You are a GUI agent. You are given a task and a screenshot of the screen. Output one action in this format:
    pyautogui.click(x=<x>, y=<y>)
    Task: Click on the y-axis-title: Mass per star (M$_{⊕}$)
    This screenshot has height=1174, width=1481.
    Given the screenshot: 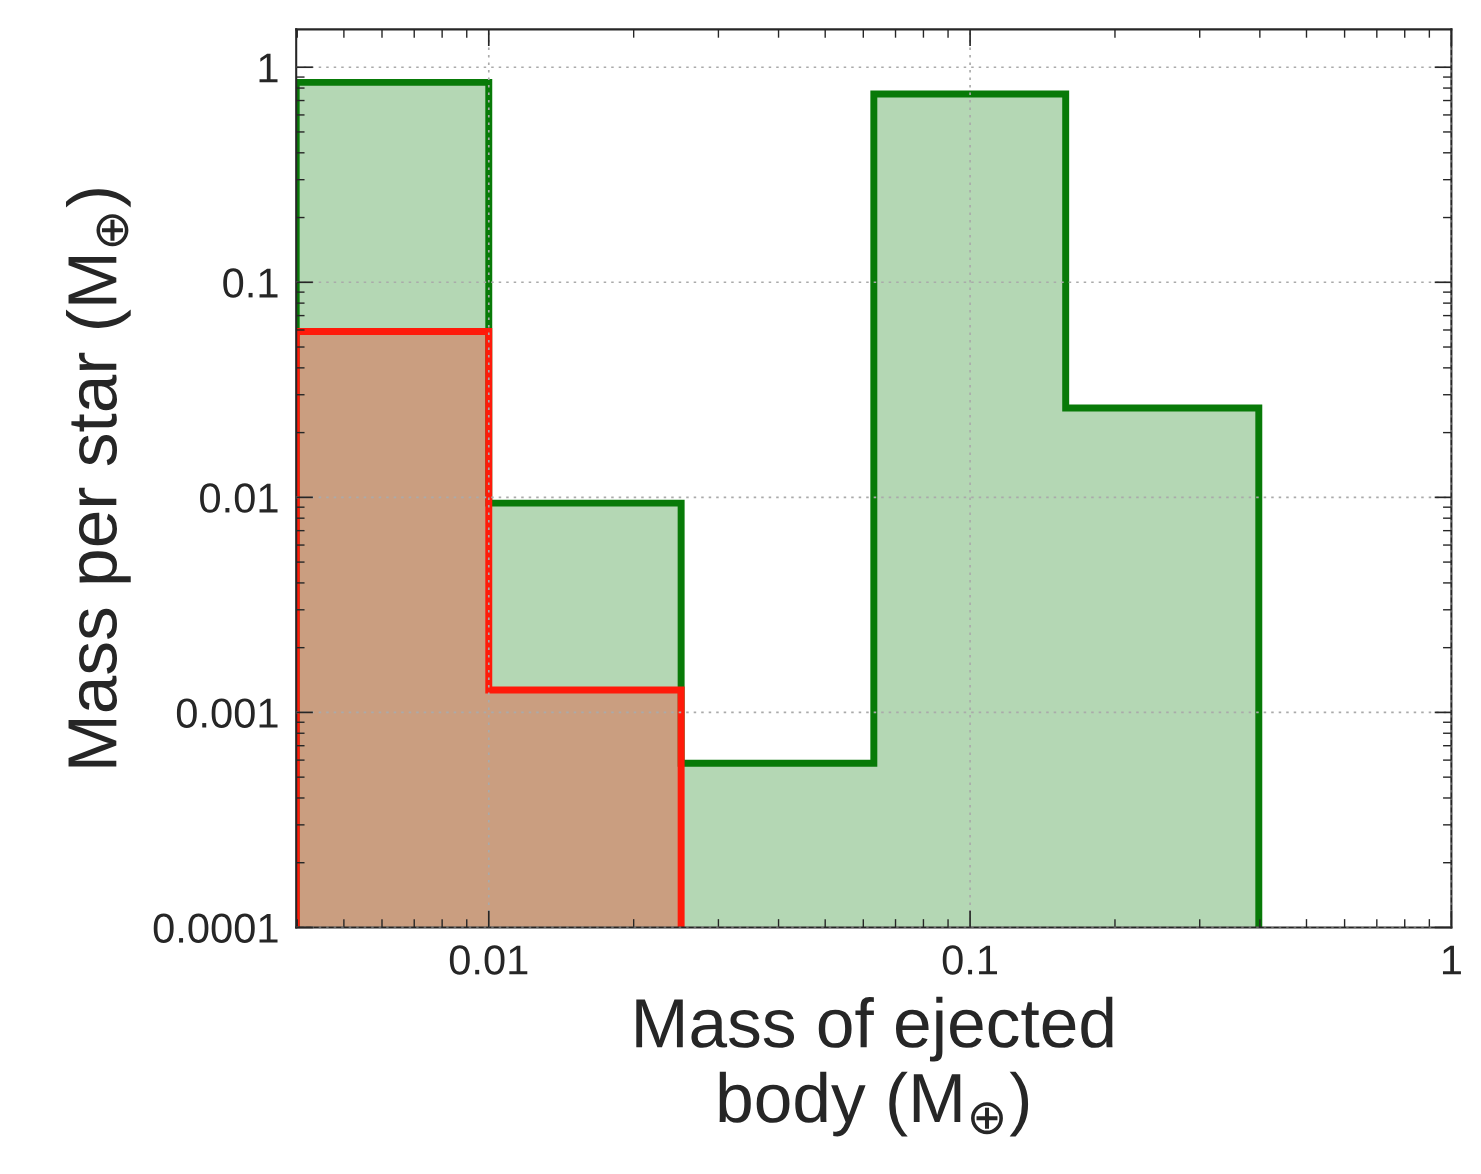 What is the action you would take?
    pyautogui.click(x=98, y=478)
    